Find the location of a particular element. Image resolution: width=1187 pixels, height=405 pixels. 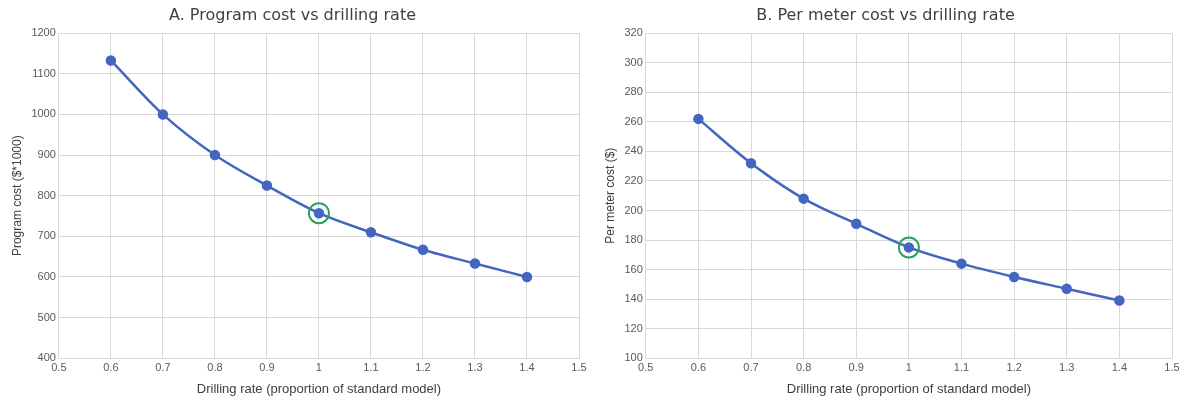

y-tick-label: 260 is located at coordinates (633, 120).